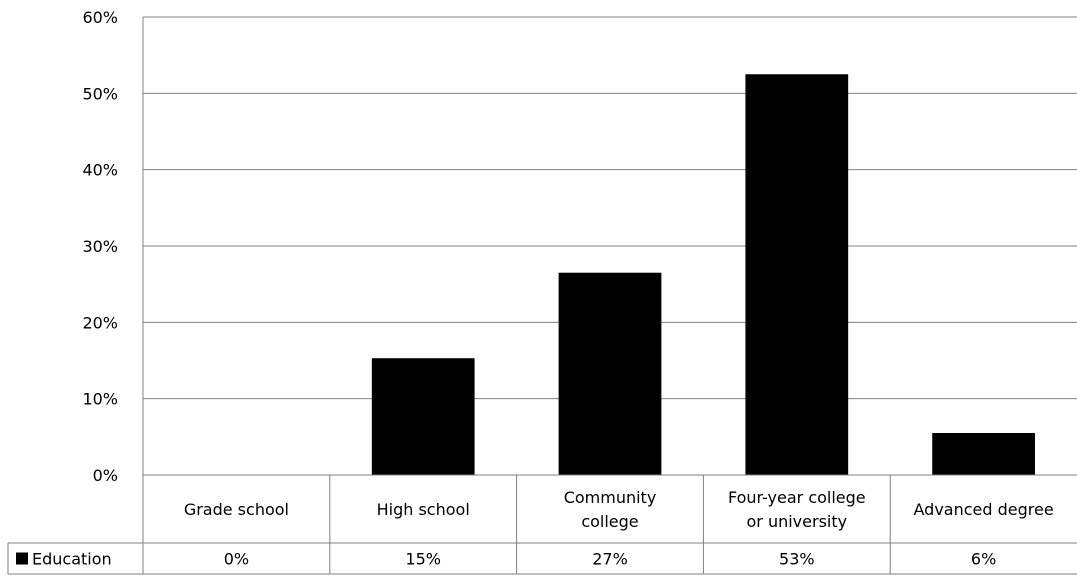 The width and height of the screenshot is (1077, 576). I want to click on y-tick-label: 0%, so click(105, 475).